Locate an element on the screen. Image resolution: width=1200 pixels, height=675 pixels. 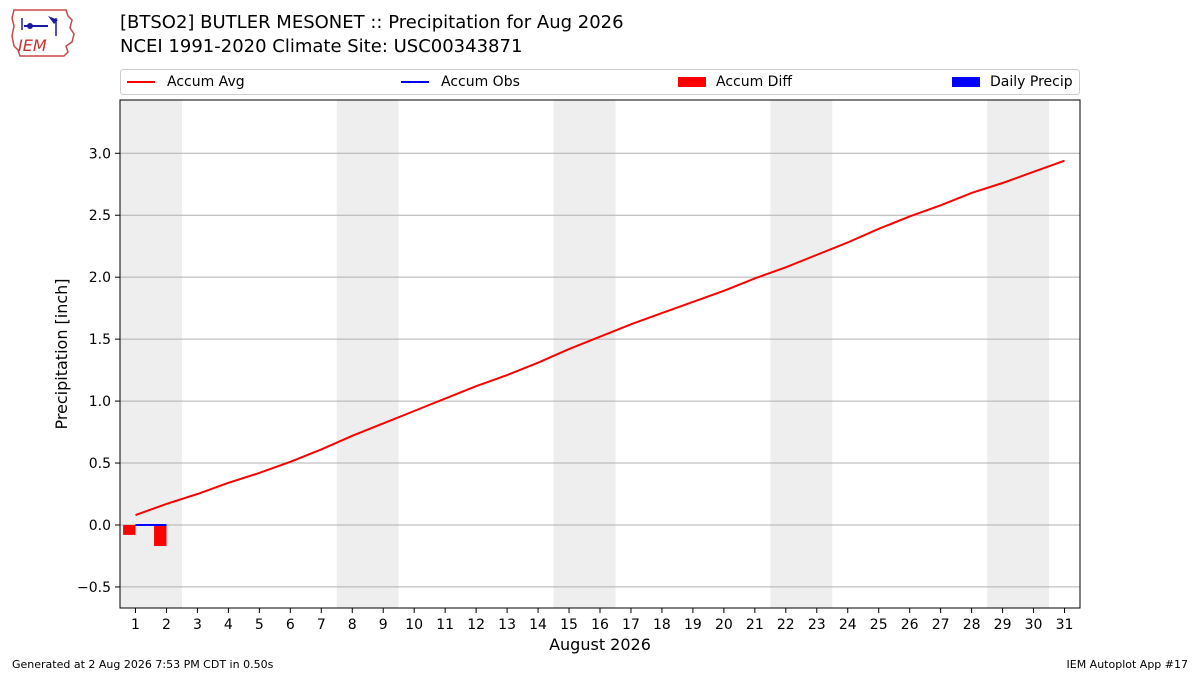
y-tick-label: 0.0 is located at coordinates (100, 526).